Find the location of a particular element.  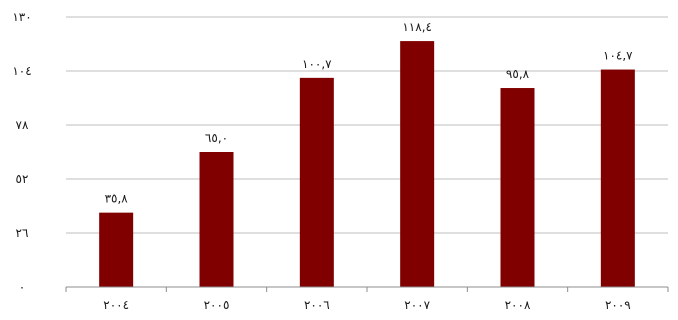

x-tick-label: ٢٠٠٤ is located at coordinates (116, 305).